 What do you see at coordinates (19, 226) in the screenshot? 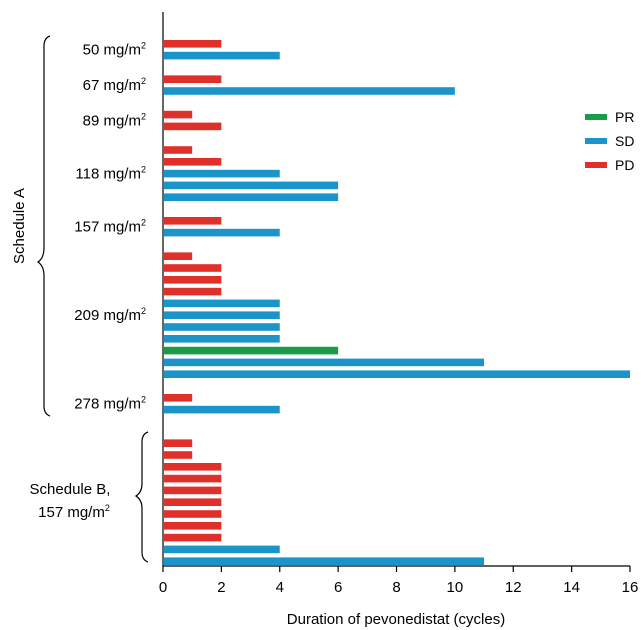
I see `schedule-a-label: Schedule A` at bounding box center [19, 226].